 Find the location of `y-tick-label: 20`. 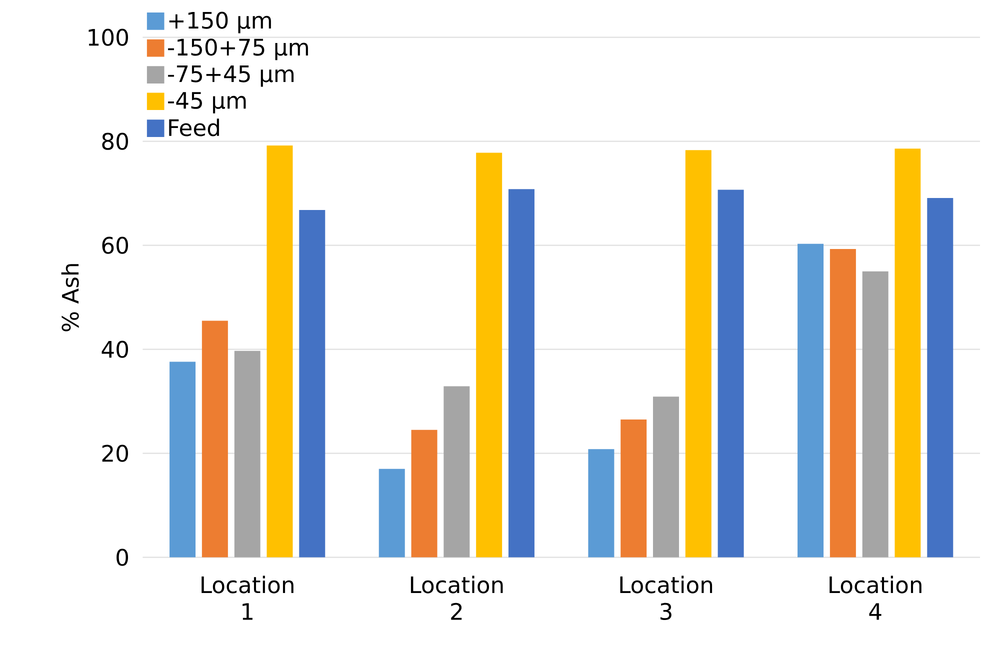

y-tick-label: 20 is located at coordinates (115, 453).